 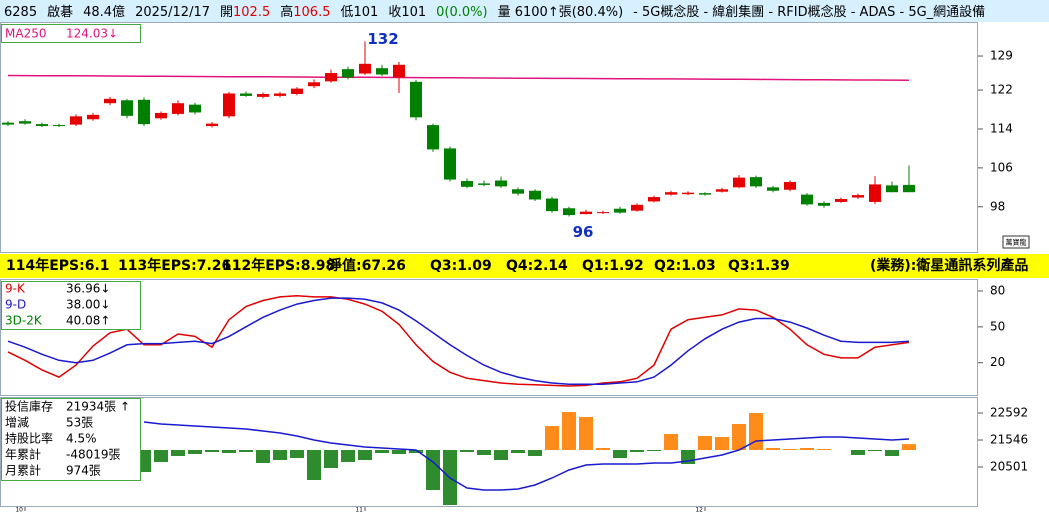 What do you see at coordinates (88, 289) in the screenshot?
I see `legend-value: 36.96↓` at bounding box center [88, 289].